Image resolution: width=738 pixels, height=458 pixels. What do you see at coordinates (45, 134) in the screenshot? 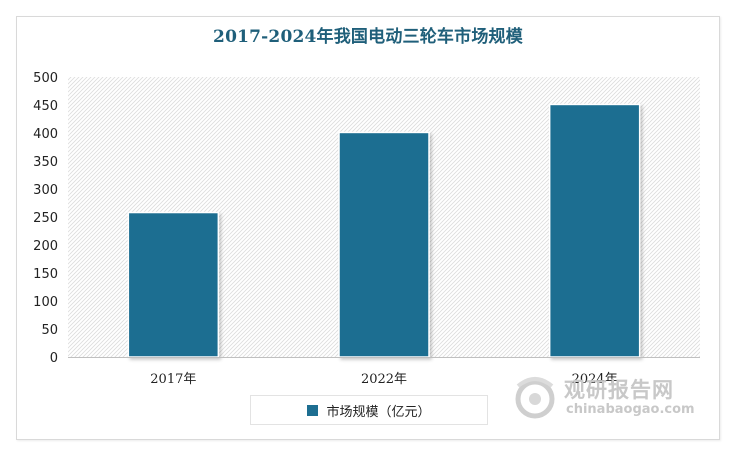
I see `y-tick-label: 400` at bounding box center [45, 134].